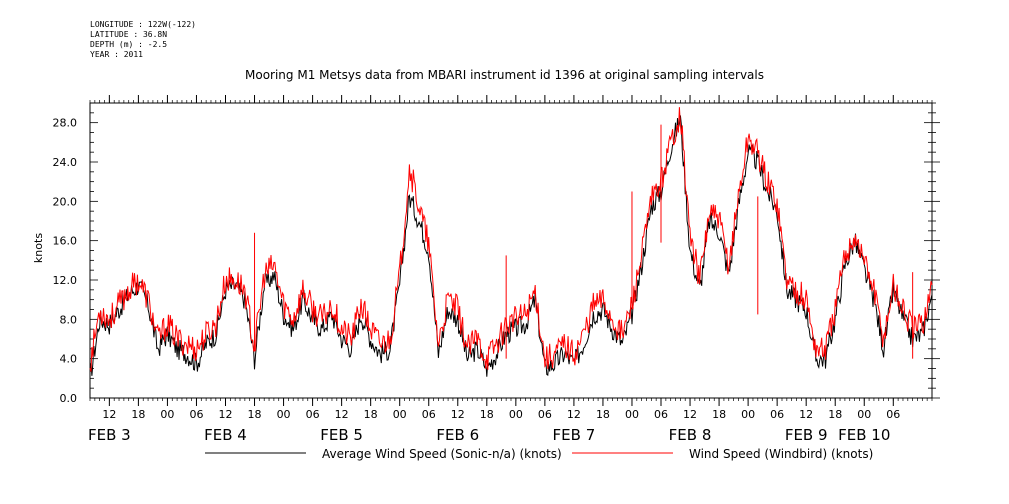  What do you see at coordinates (442, 454) in the screenshot?
I see `legend-label-sonic: Average Wind Speed (Sonic-n/a) (knots)` at bounding box center [442, 454].